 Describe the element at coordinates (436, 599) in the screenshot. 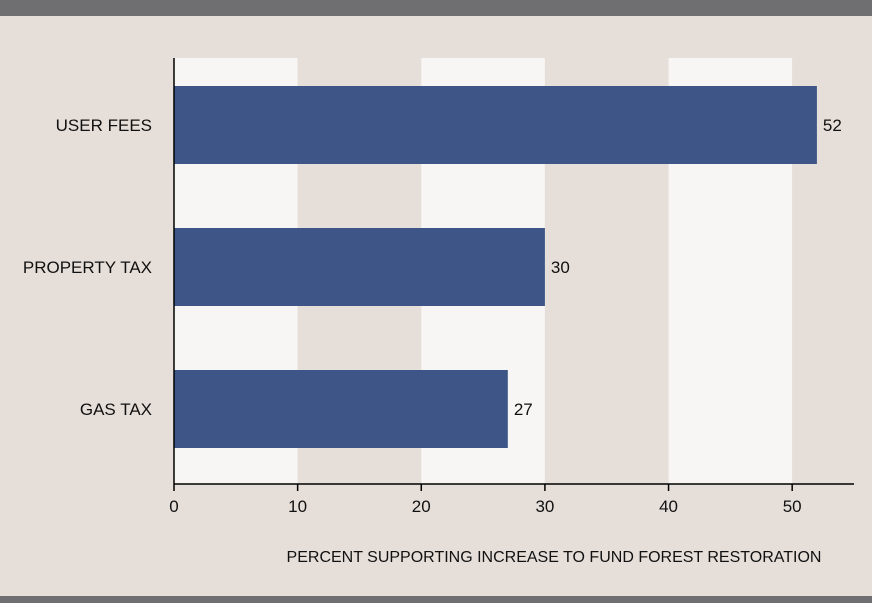

I see `bottom-rule` at that location.